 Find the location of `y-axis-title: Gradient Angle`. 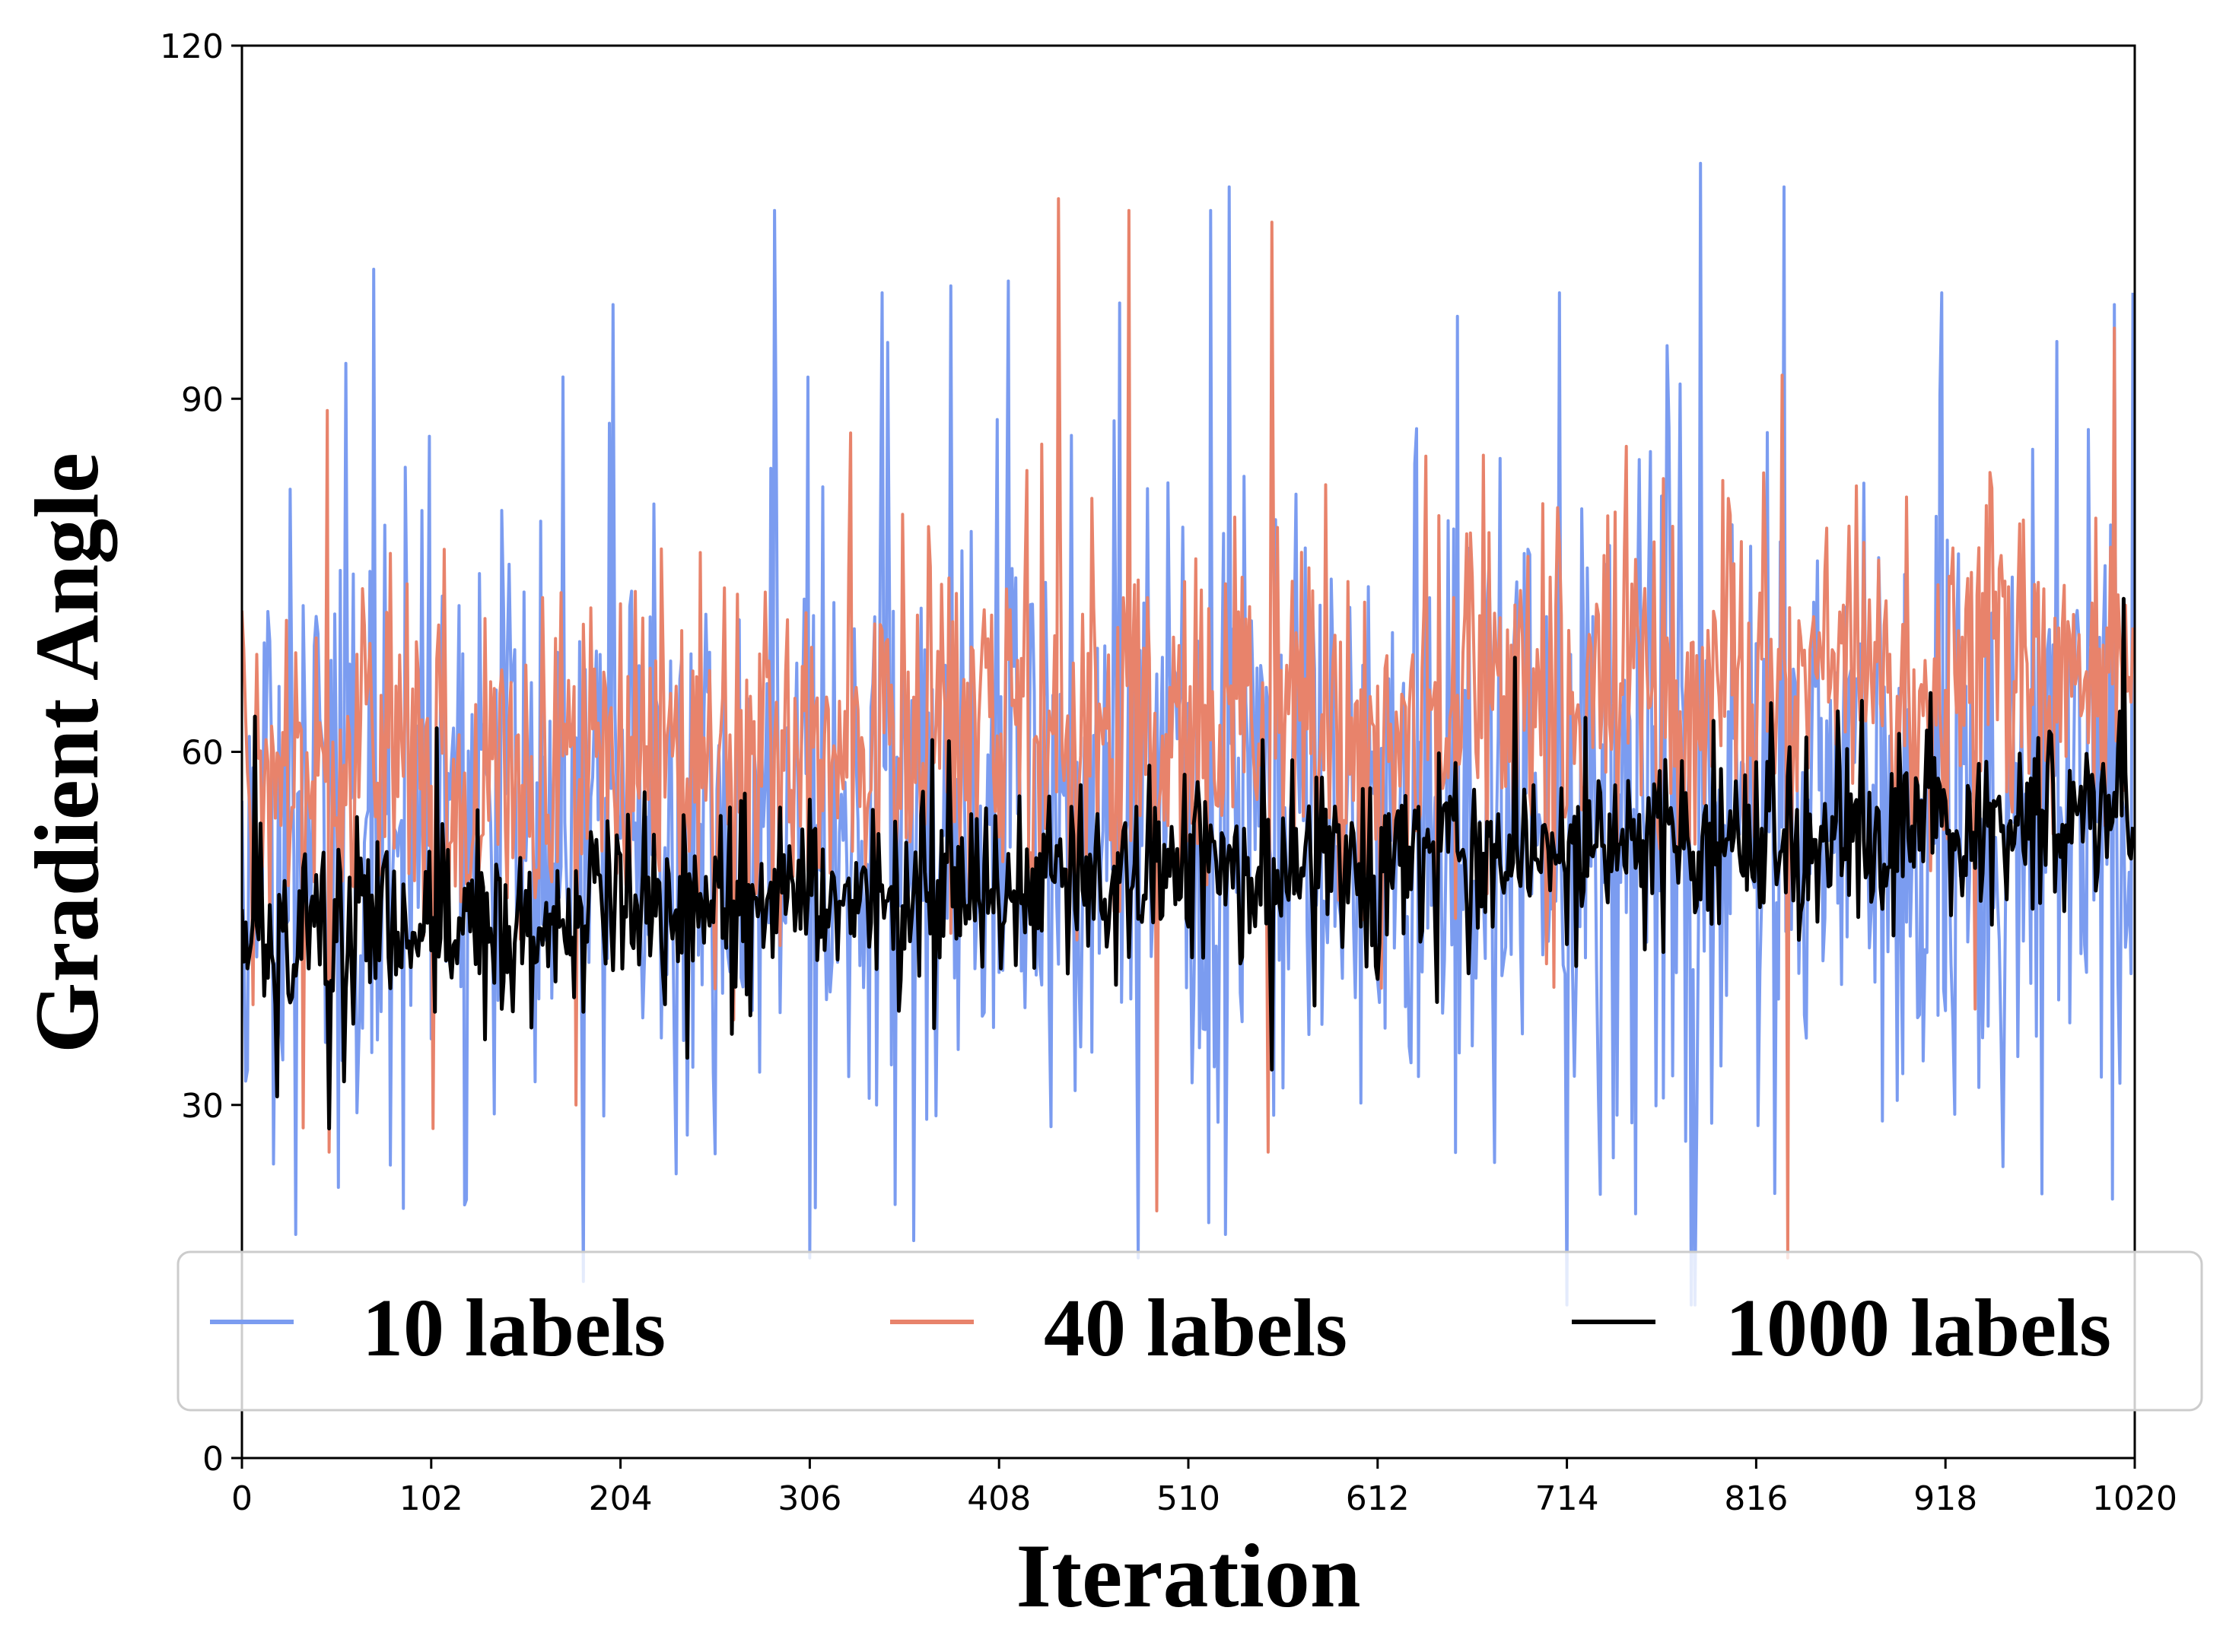

y-axis-title: Gradient Angle is located at coordinates (67, 753).